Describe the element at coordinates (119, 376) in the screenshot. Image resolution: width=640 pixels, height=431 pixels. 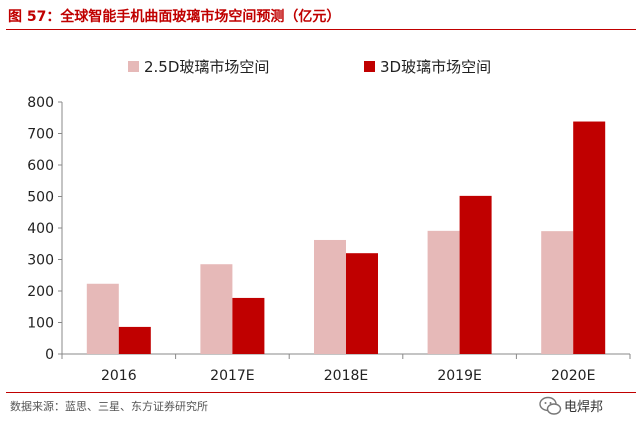
I see `x-tick-label: 2016` at that location.